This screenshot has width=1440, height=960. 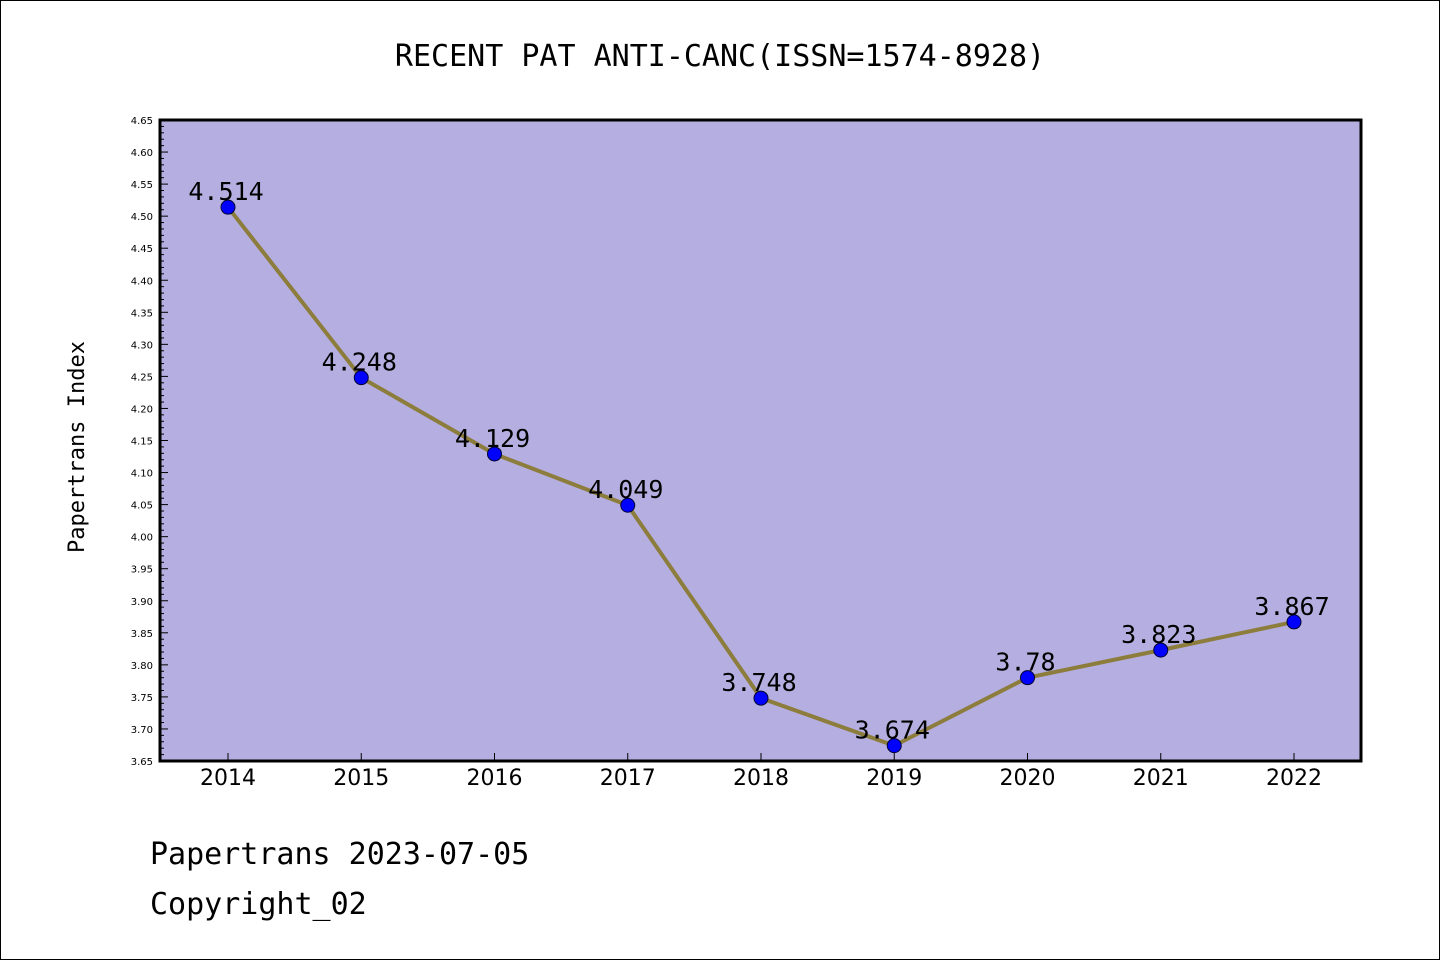 I want to click on y-axis-label: Papertrans Index, so click(x=77, y=447).